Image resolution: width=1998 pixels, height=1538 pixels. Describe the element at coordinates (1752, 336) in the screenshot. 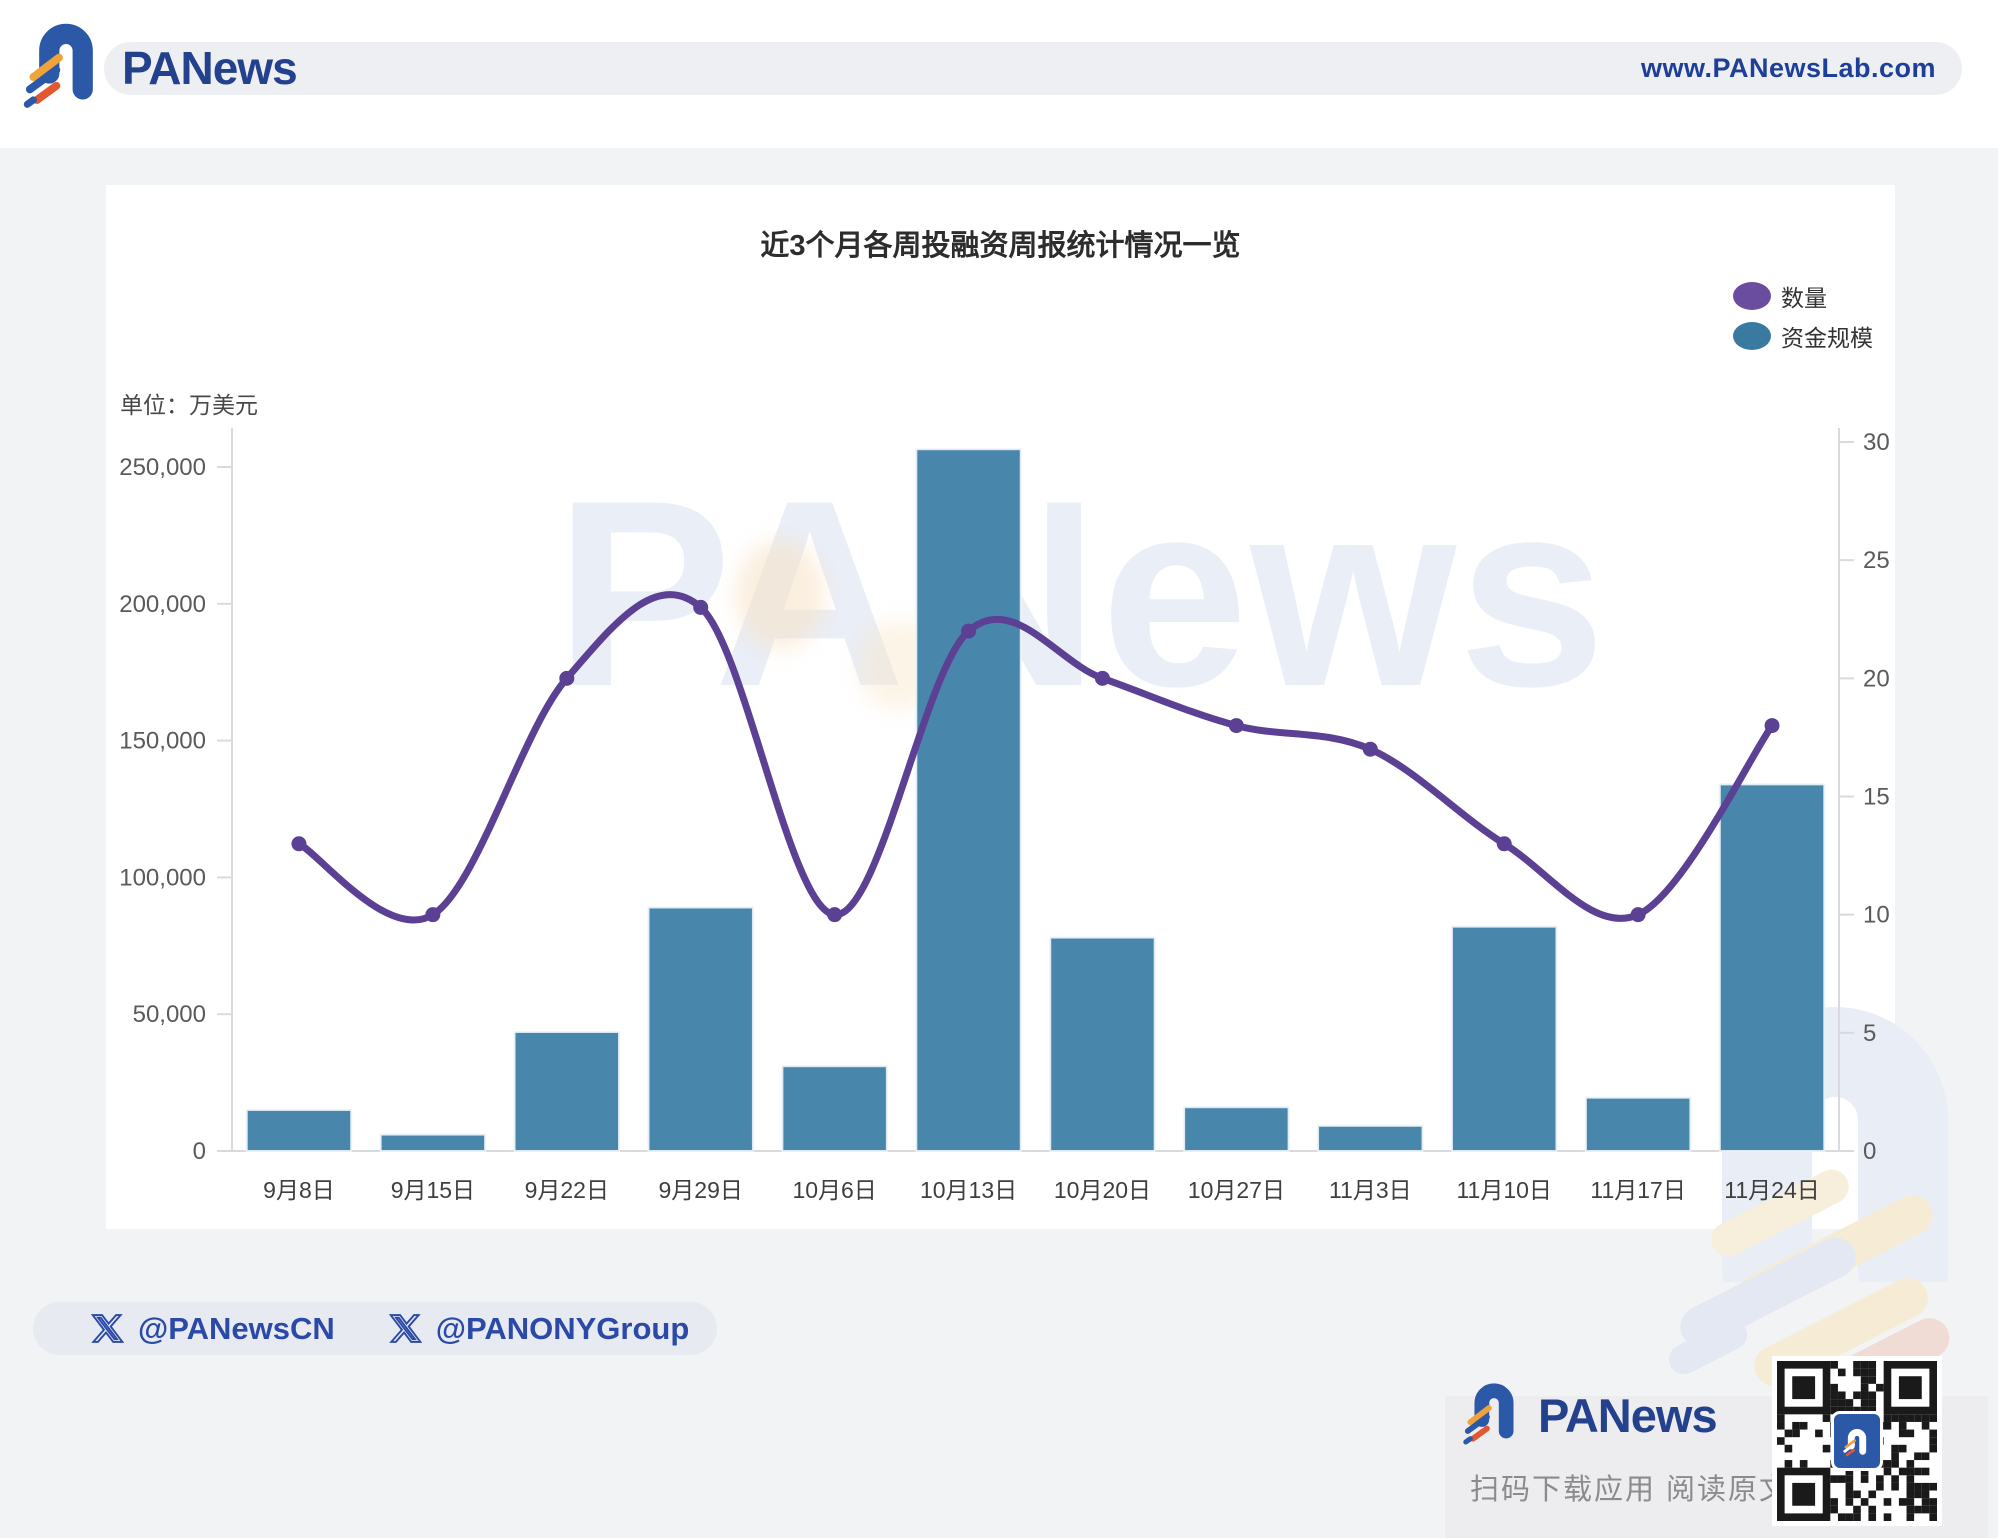

I see `legend-marker-teal` at that location.